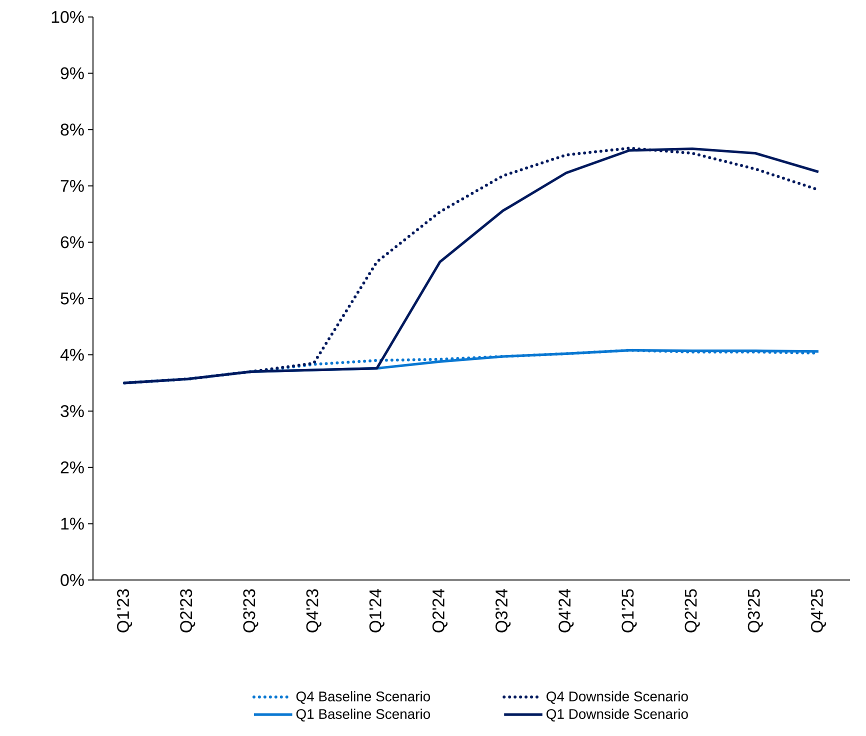  I want to click on x-tick-label: Q2'24, so click(440, 610).